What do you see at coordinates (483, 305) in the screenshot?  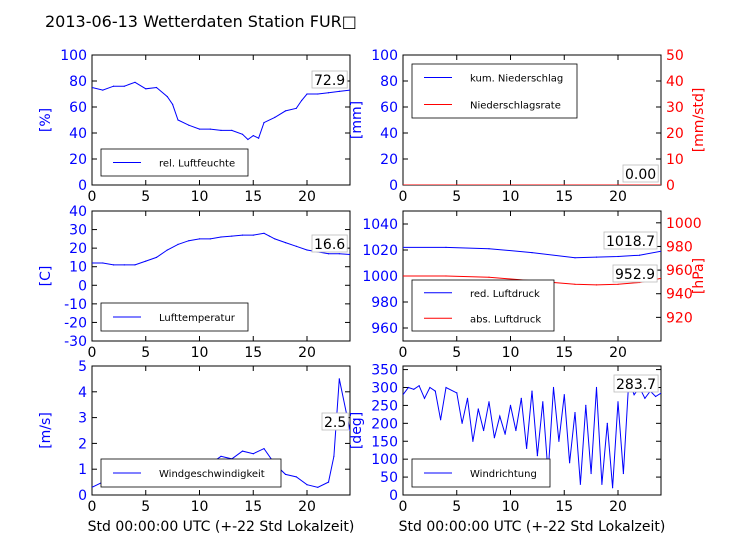 I see `legend-box` at bounding box center [483, 305].